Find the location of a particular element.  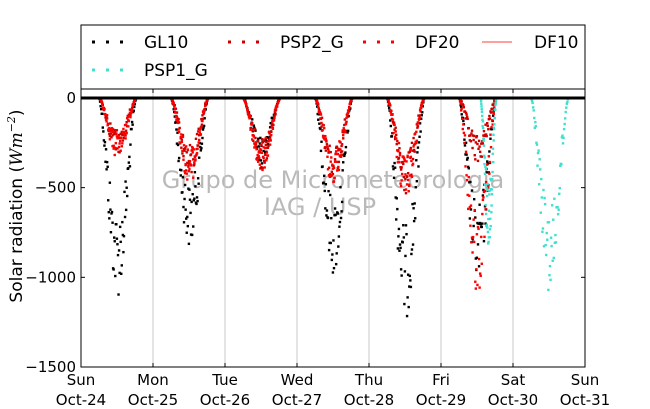

legend: GL10 PSP2_G DF20 DF10 PSP1_G is located at coordinates (333, 57).